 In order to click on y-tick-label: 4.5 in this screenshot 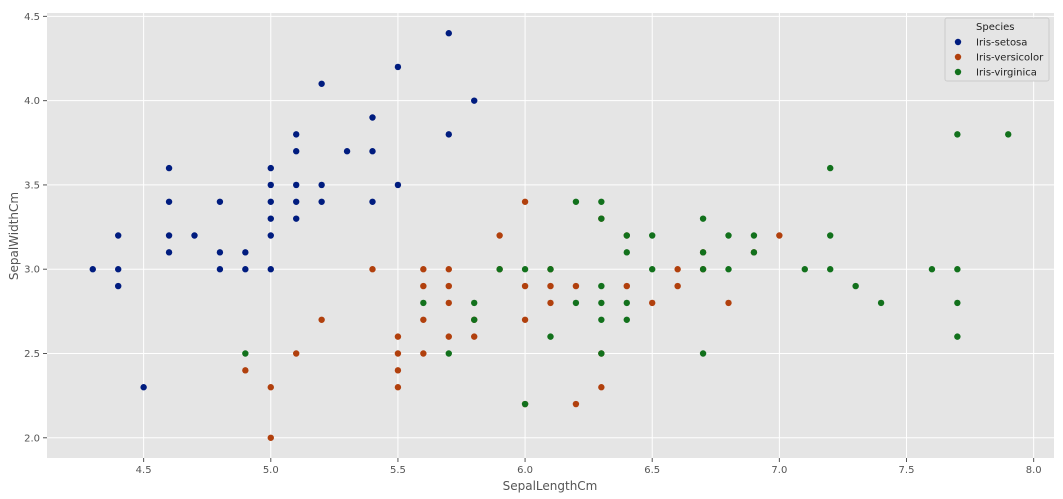, I will do `click(32, 17)`.